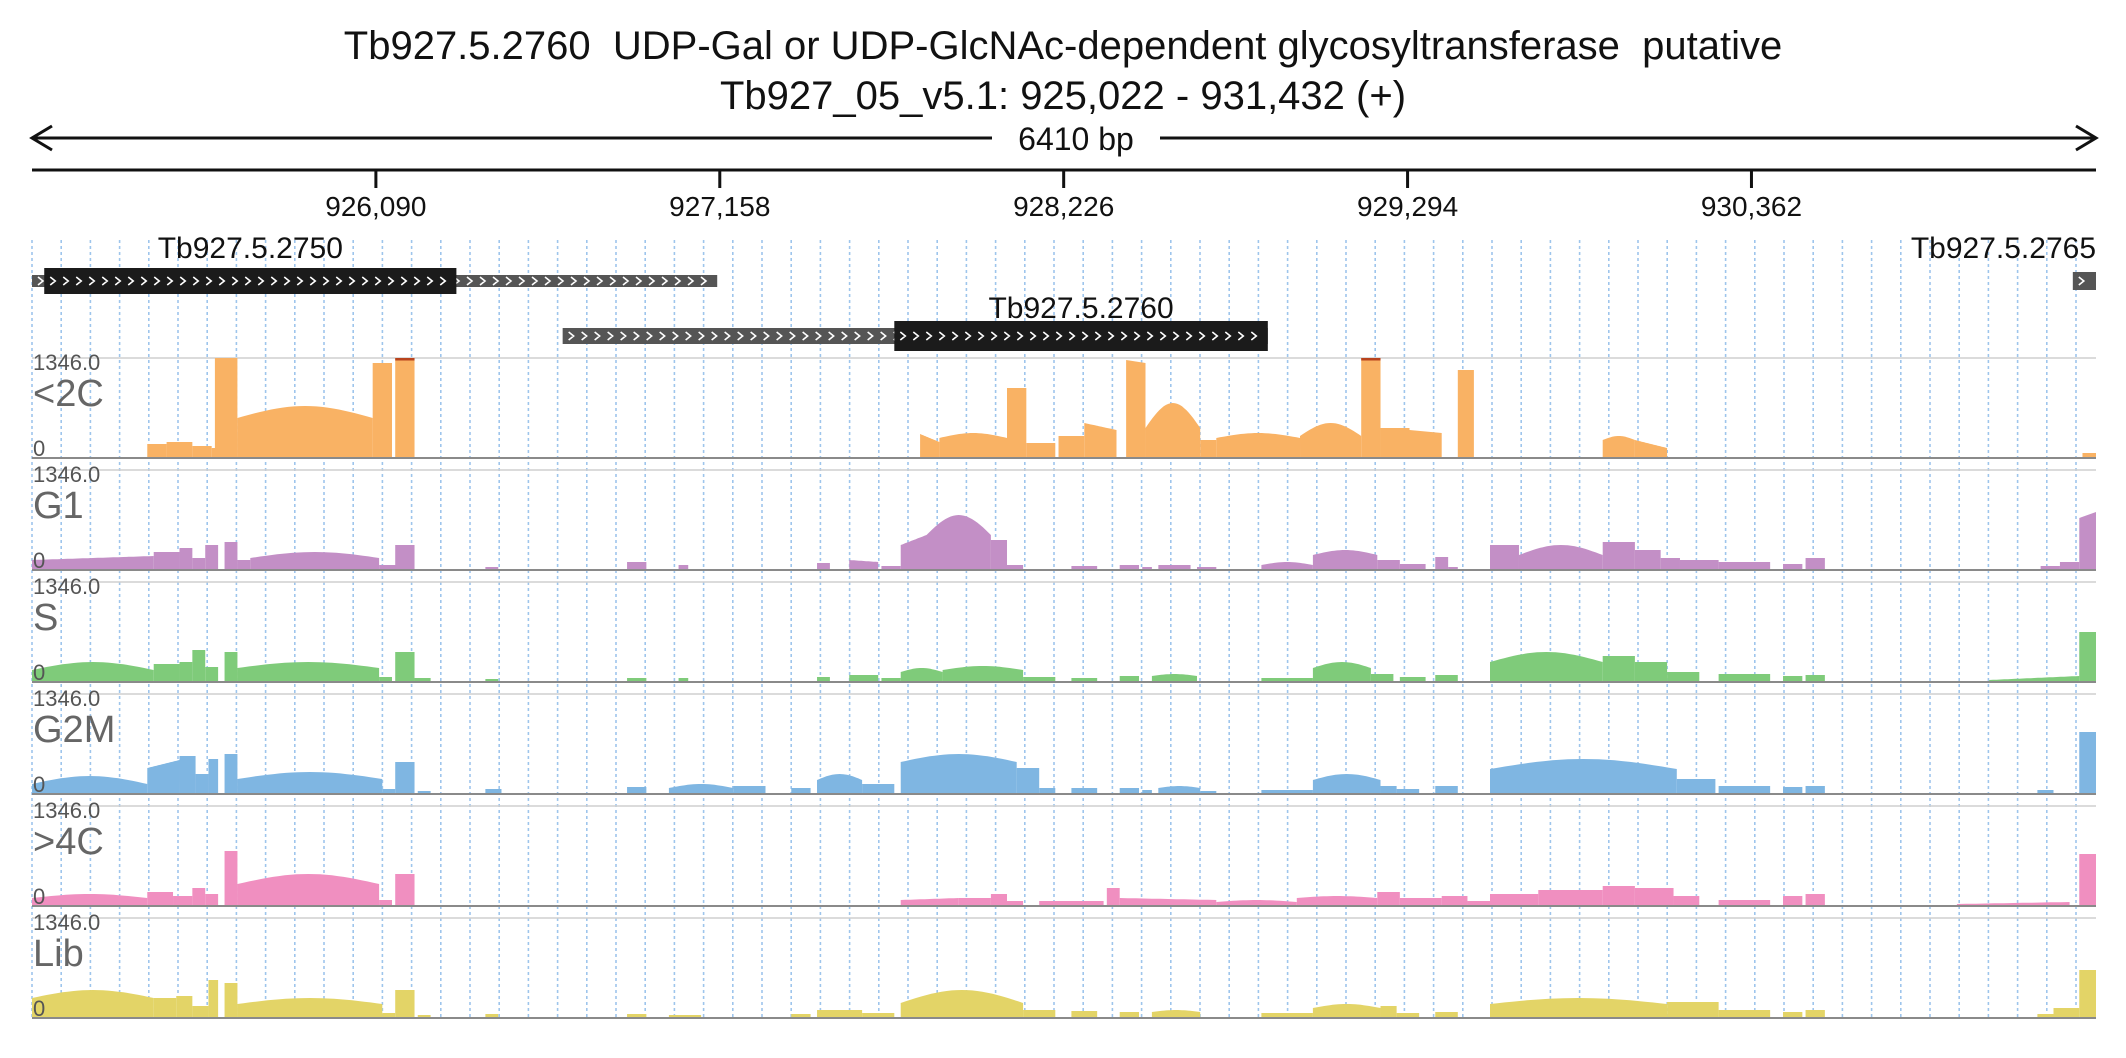  What do you see at coordinates (1371, 359) in the screenshot?
I see `clip-marker` at bounding box center [1371, 359].